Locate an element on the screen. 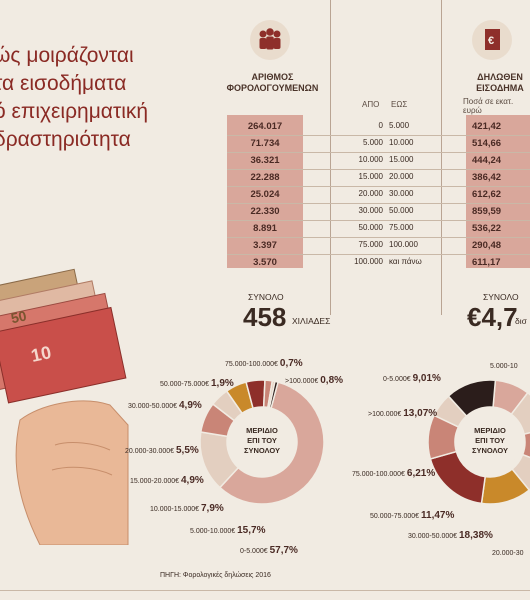 The width and height of the screenshot is (530, 600). income-unit-note: Ποσά σε εκατ. ευρώ is located at coordinates (488, 106).